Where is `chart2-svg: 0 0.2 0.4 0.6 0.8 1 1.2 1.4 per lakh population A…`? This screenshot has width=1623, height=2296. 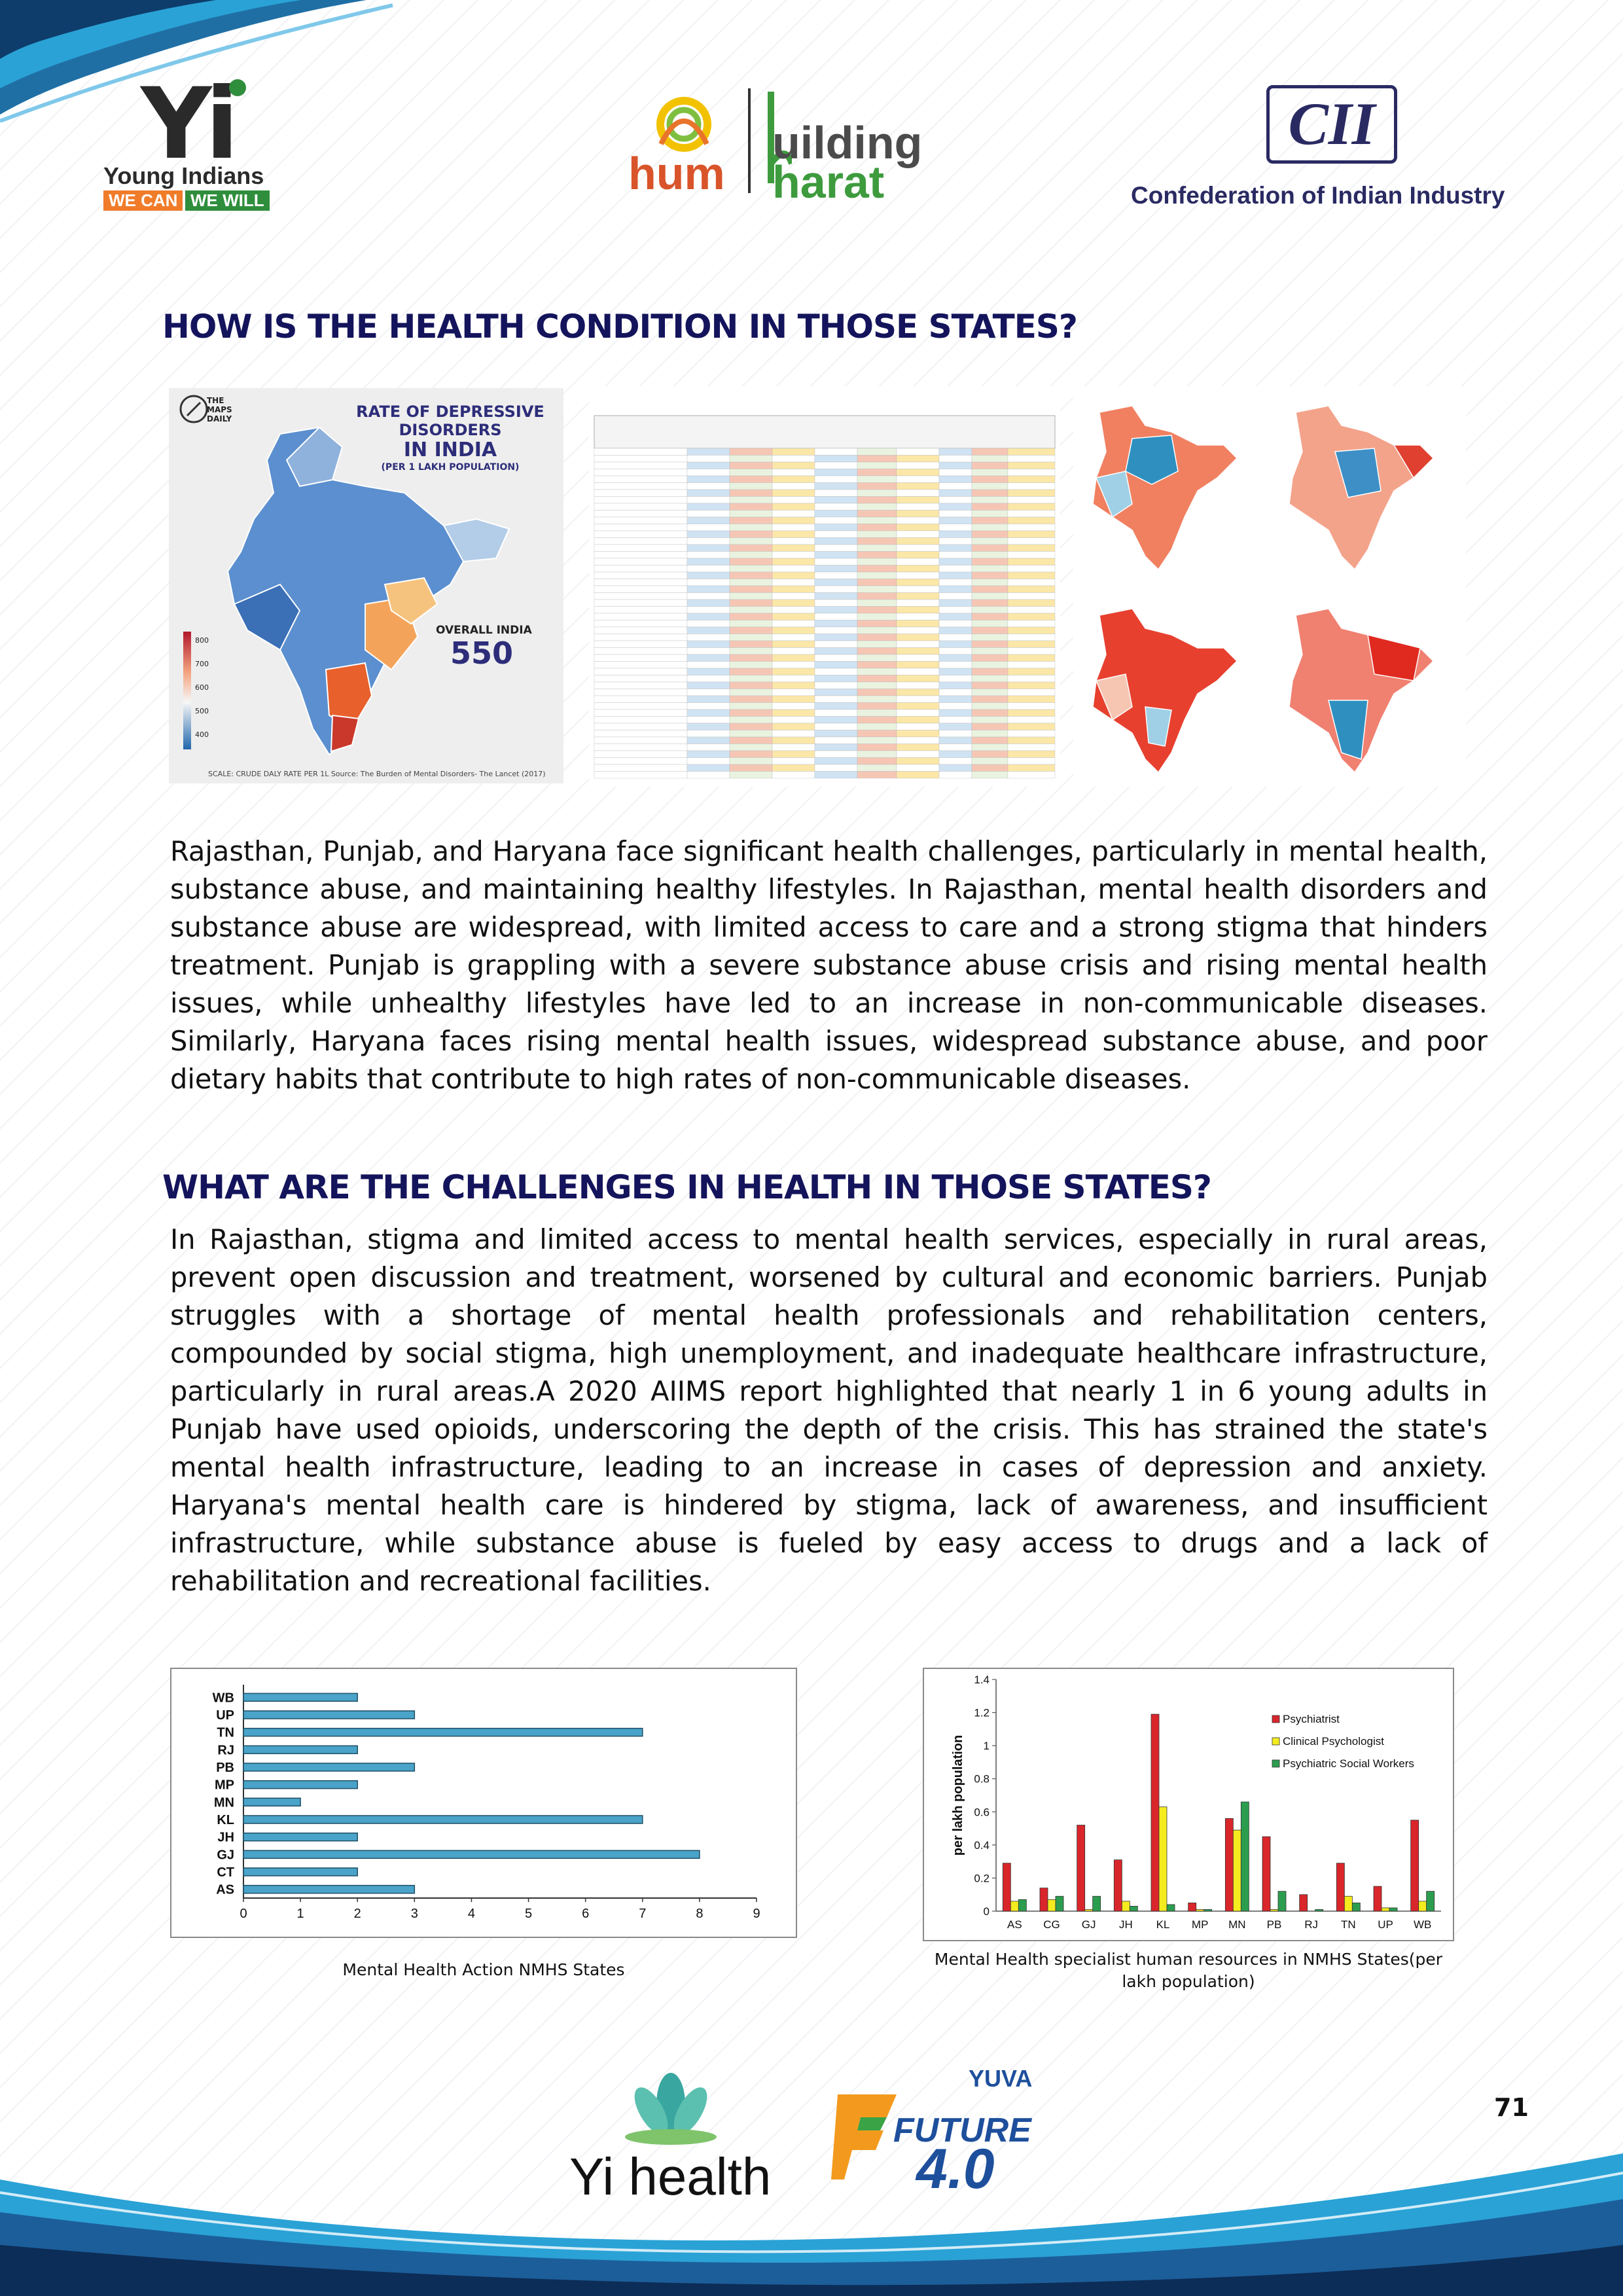
chart2-svg: 0 0.2 0.4 0.6 0.8 1 1.2 1.4 per lakh population A… is located at coordinates (1196, 1802).